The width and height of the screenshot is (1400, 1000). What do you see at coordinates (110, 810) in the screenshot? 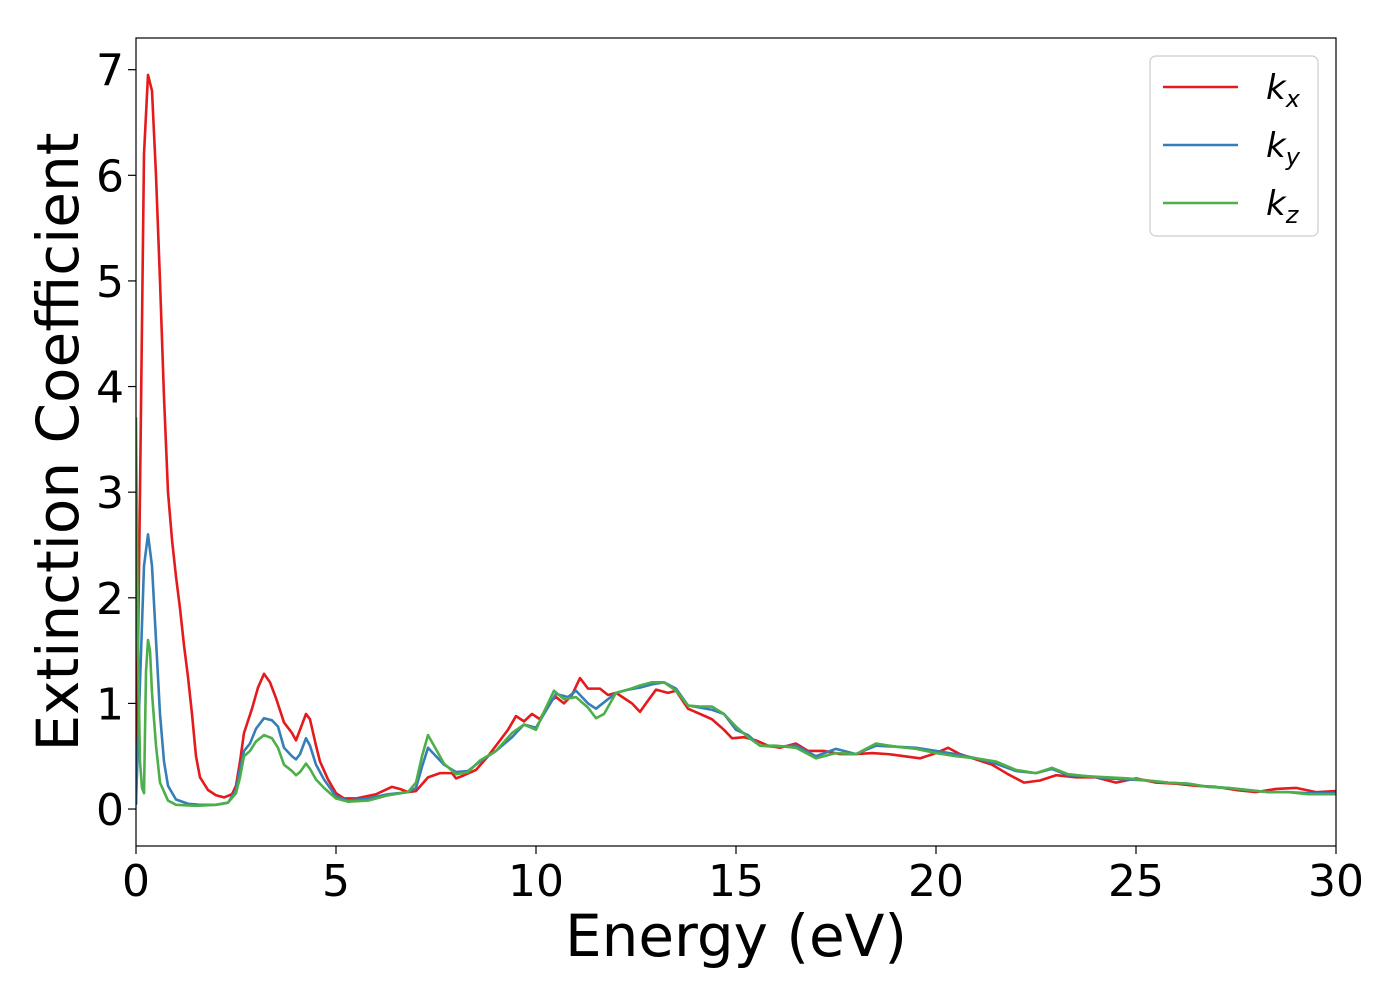
I see `y-tick-label: 0` at bounding box center [110, 810].